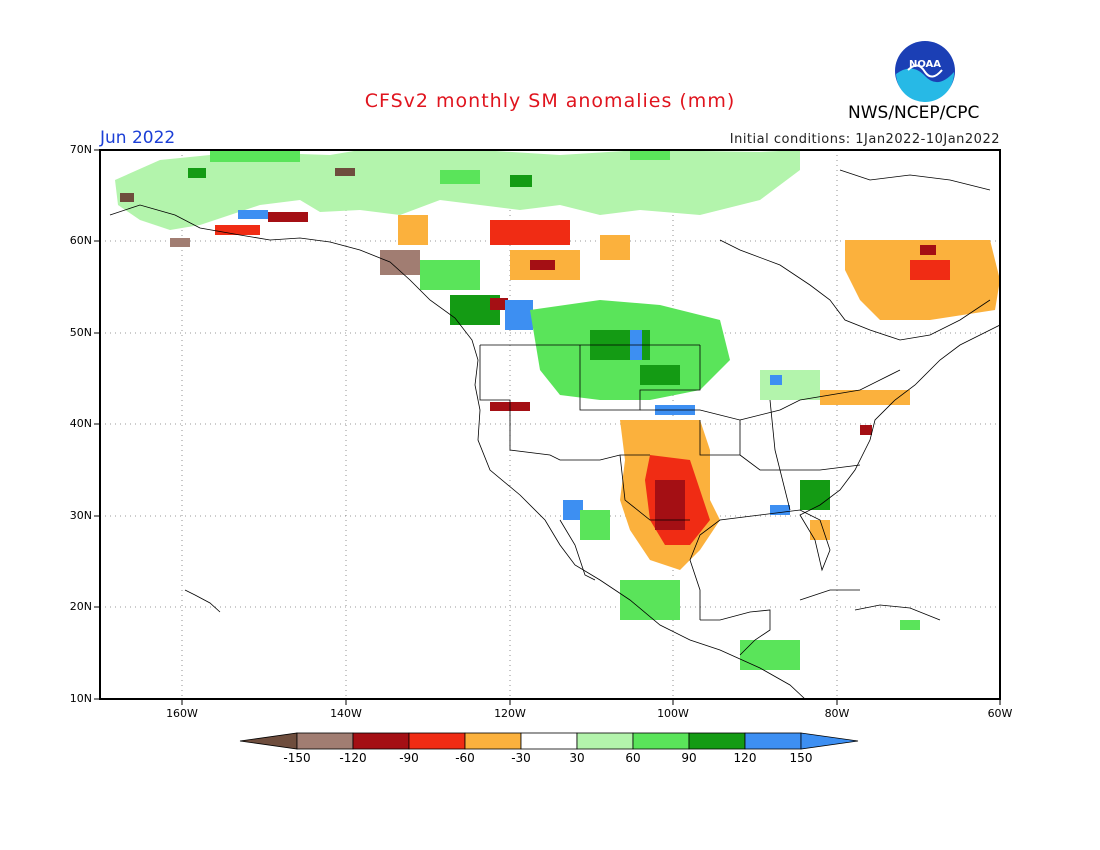 The width and height of the screenshot is (1100, 850). Describe the element at coordinates (80, 698) in the screenshot. I see `lat-label: 10N` at that location.